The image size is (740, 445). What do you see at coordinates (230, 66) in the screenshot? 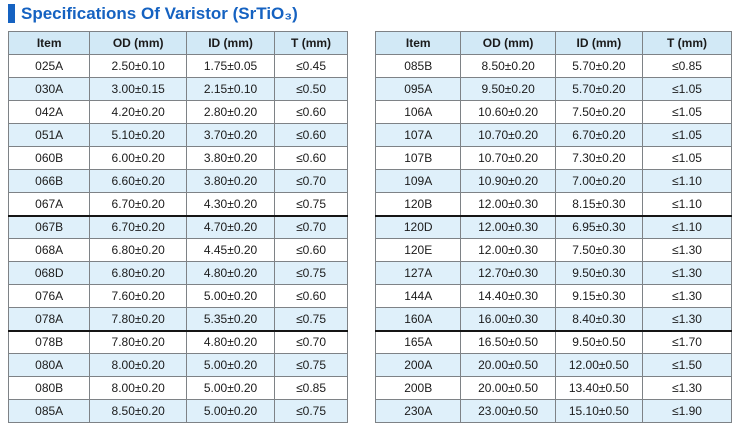
I see `table-cell: 1.75±0.05` at bounding box center [230, 66].